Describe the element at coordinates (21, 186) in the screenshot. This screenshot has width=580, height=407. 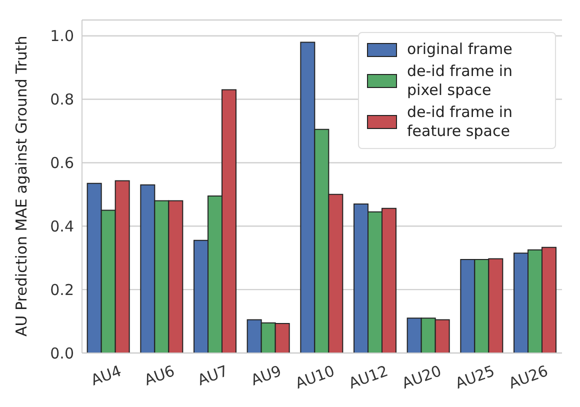
I see `y-axis-title: AU Prediction MAE against Ground Truth` at that location.